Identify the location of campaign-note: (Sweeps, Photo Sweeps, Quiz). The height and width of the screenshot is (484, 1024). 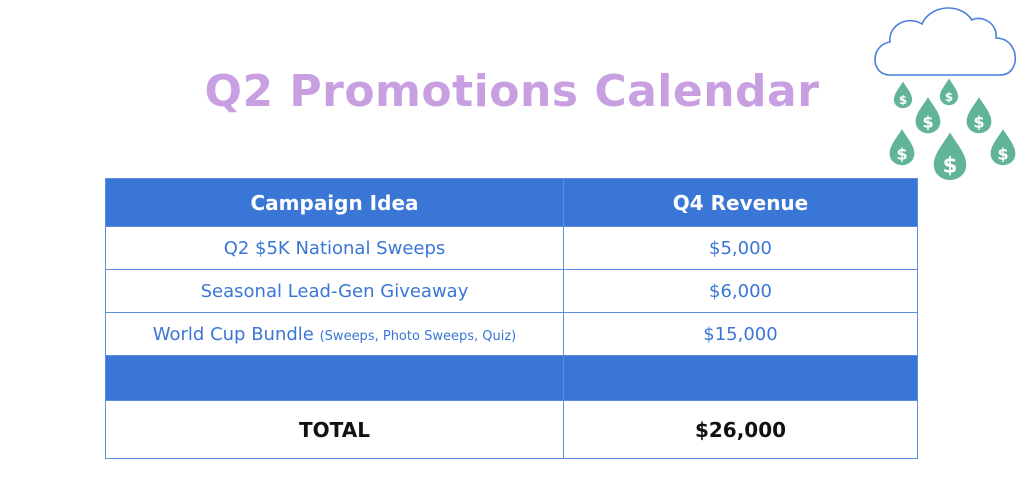
(418, 336).